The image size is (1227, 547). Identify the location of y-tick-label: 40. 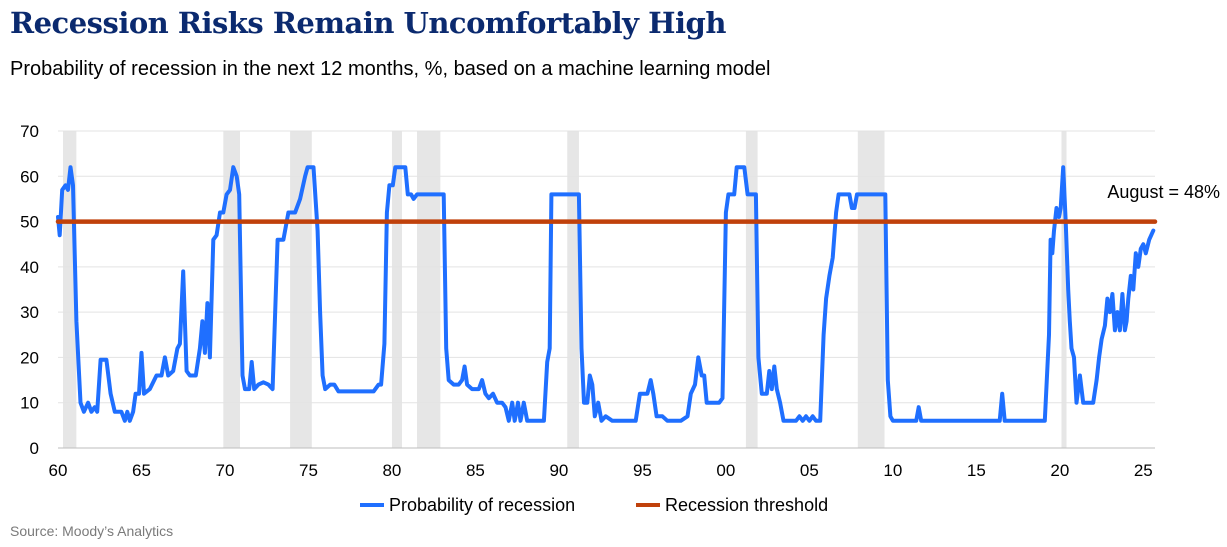
(29, 267).